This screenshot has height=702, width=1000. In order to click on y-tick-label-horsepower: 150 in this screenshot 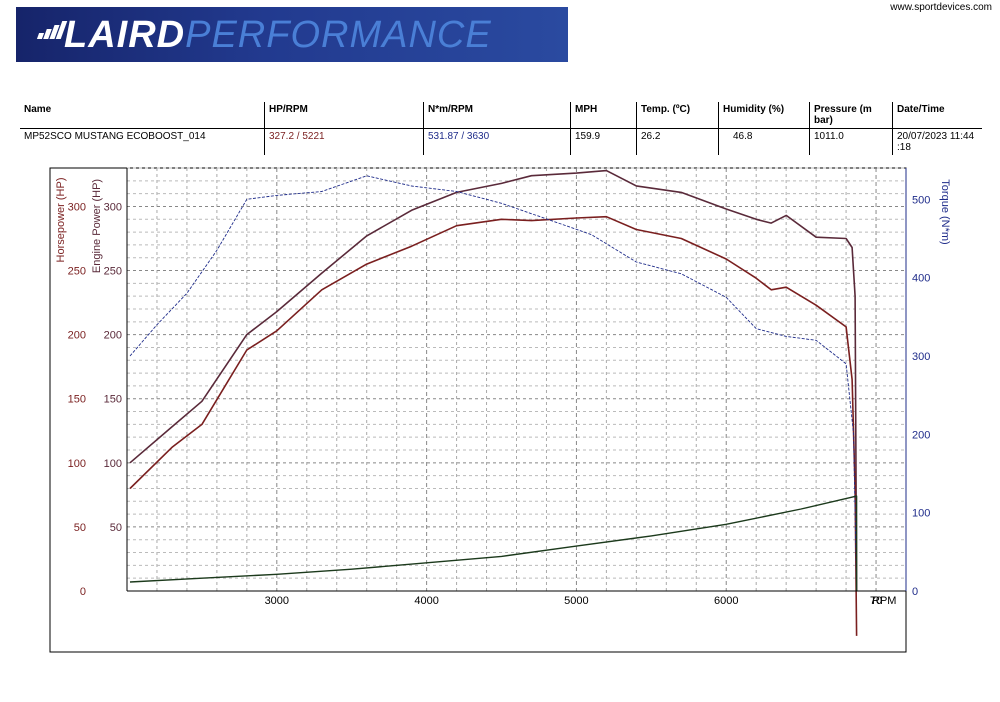, I will do `click(77, 400)`.